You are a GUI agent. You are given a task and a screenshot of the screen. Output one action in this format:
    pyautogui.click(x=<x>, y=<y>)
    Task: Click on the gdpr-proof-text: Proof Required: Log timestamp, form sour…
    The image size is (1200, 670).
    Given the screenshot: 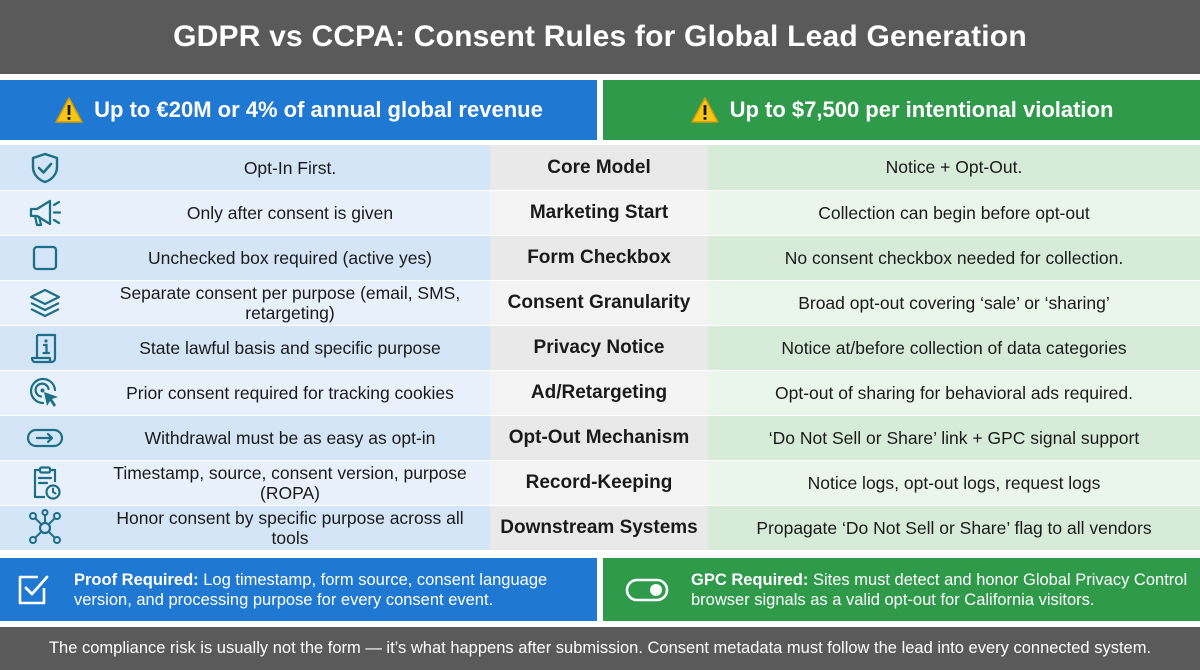 What is the action you would take?
    pyautogui.click(x=335, y=590)
    